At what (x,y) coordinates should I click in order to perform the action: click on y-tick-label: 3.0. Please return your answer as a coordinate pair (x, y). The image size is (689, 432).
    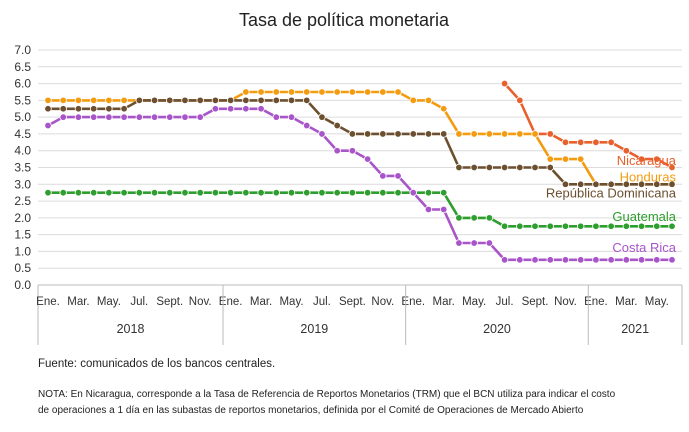
    Looking at the image, I should click on (22, 184).